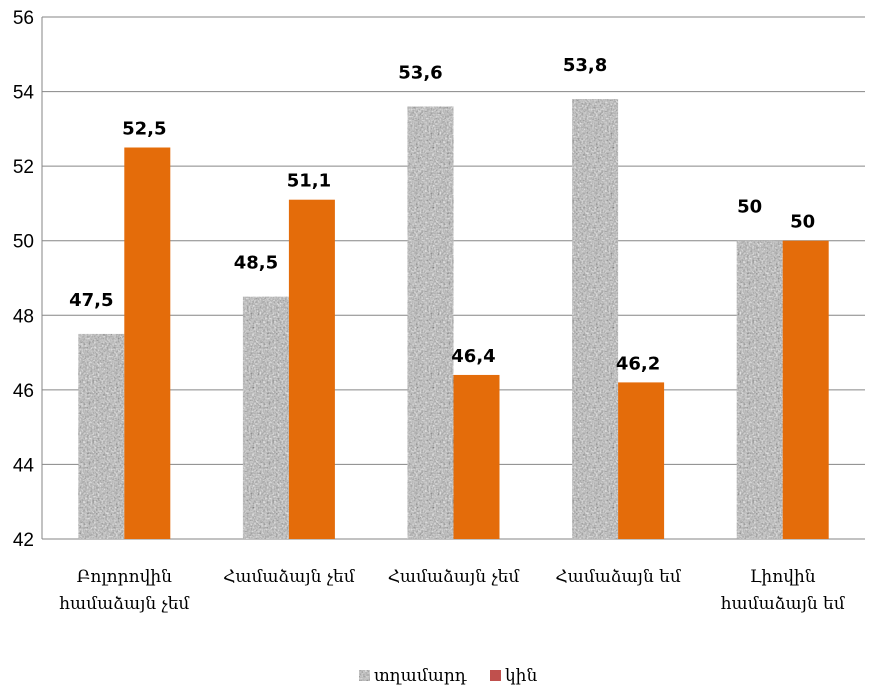  I want to click on data-label: 52,5, so click(144, 129).